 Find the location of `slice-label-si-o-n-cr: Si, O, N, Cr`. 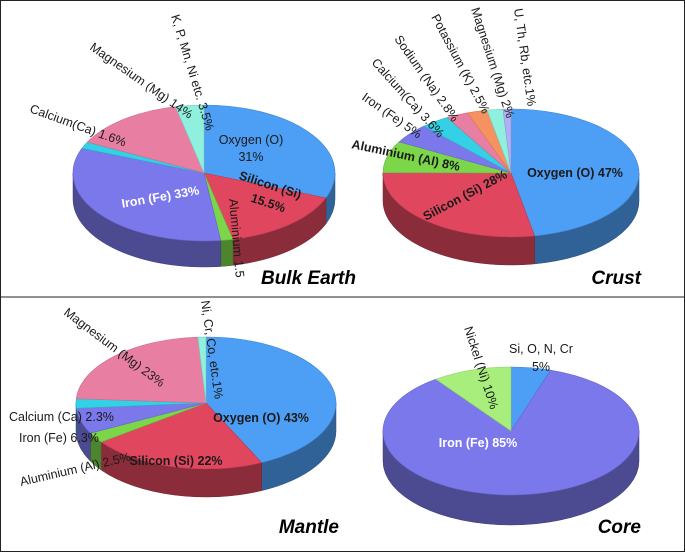

slice-label-si-o-n-cr: Si, O, N, Cr is located at coordinates (541, 349).